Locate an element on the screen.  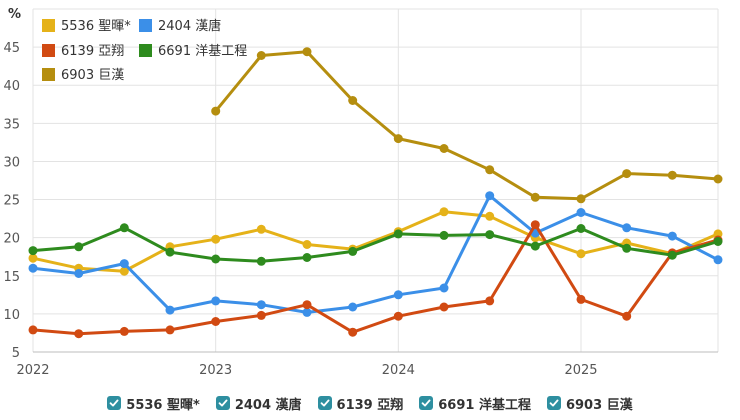
legend-item: 2404 漢唐 is located at coordinates (180, 26).